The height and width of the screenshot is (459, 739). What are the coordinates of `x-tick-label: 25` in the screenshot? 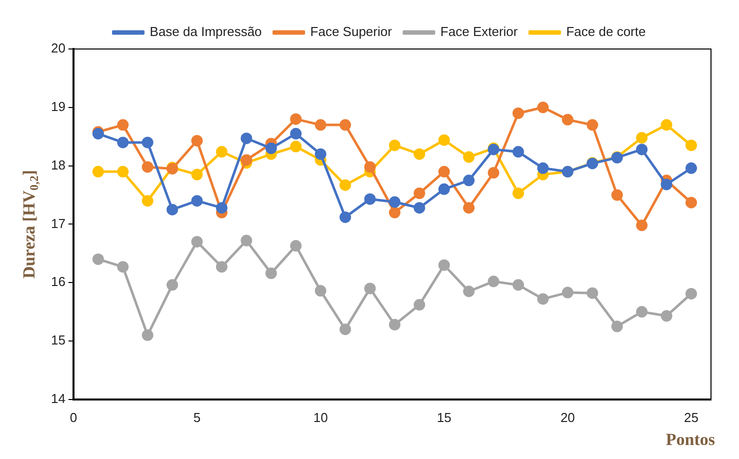 It's located at (691, 417).